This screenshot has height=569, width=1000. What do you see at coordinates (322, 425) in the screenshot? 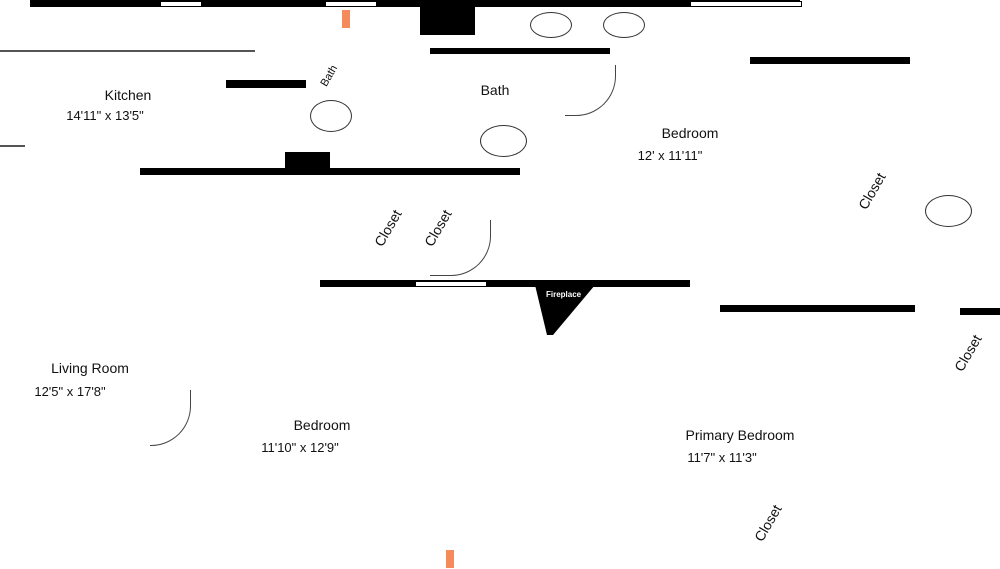
I see `room-name-bedroom-2: Bedroom` at bounding box center [322, 425].